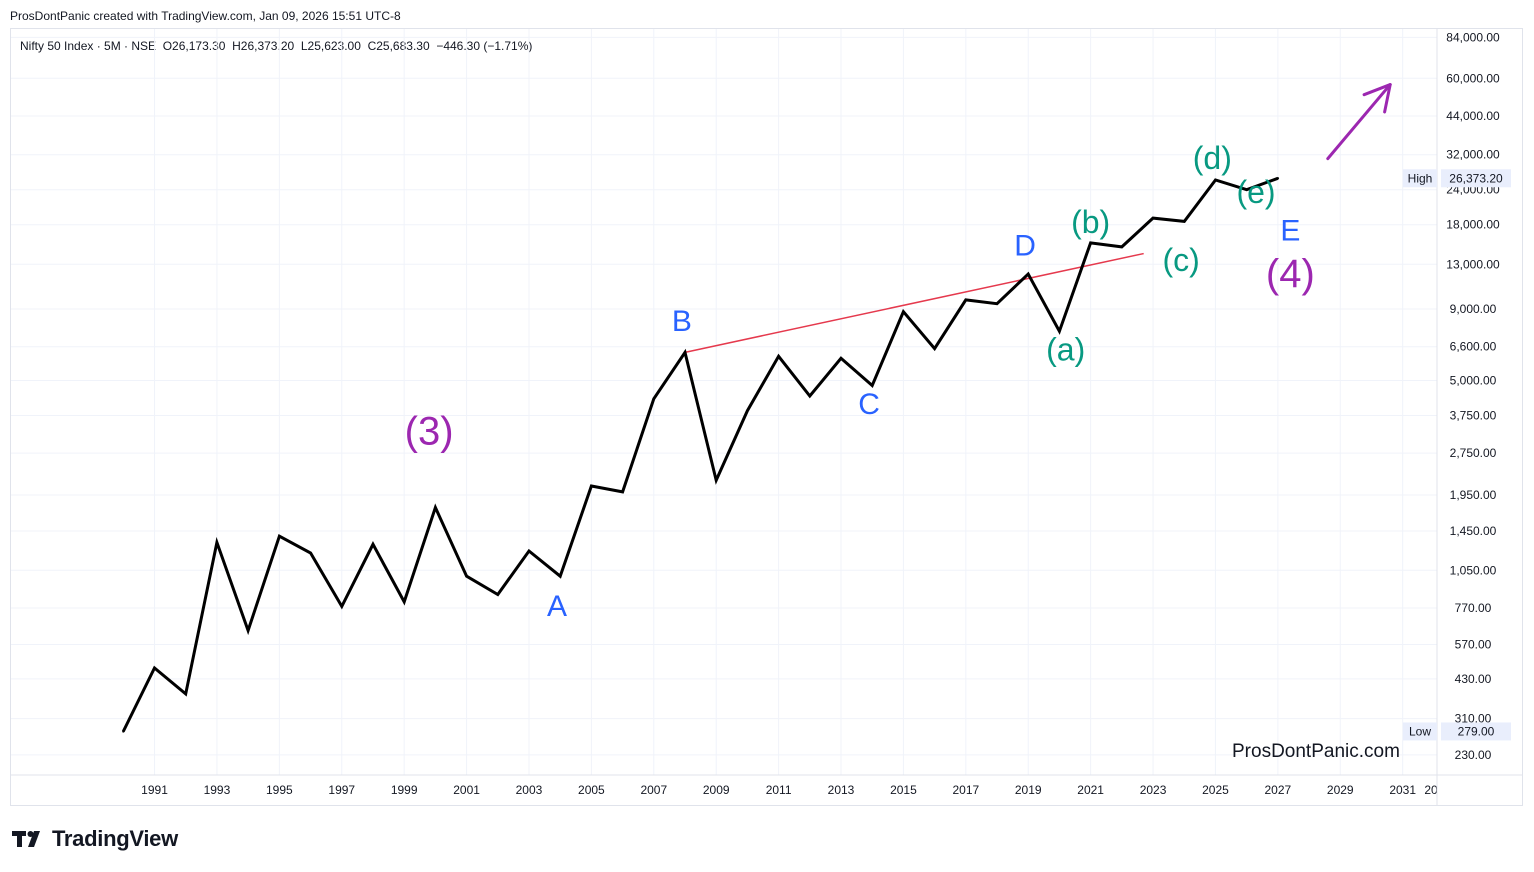  Describe the element at coordinates (682, 321) in the screenshot. I see `wave-label: B` at that location.